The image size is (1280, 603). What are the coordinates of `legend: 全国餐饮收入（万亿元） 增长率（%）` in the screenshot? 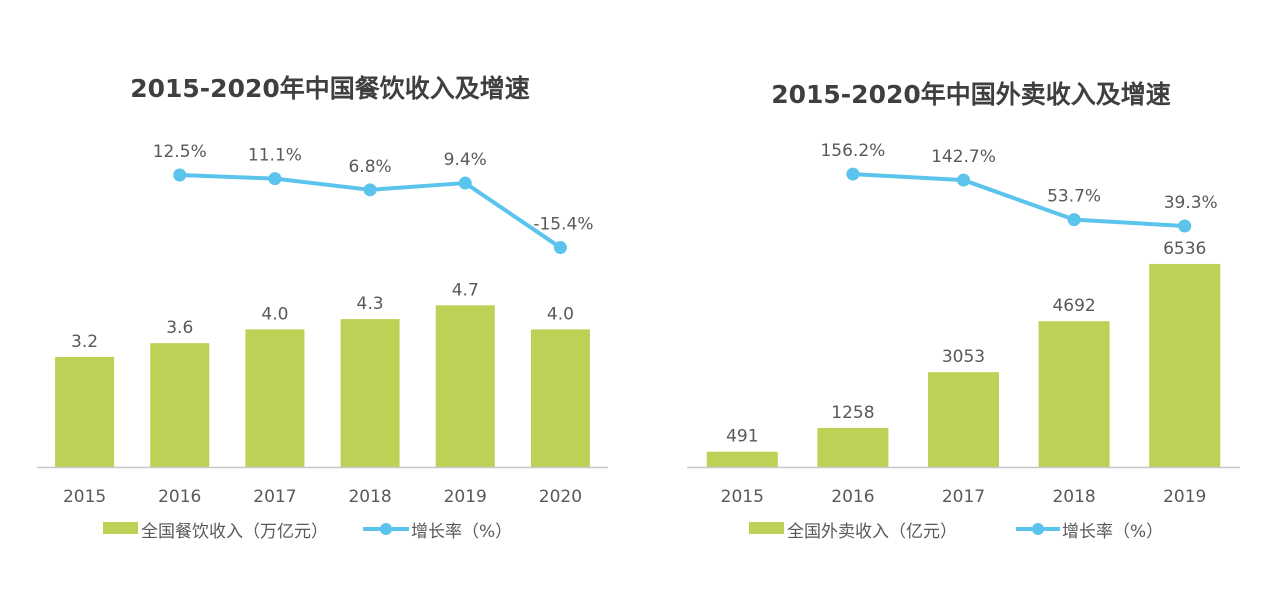 It's located at (307, 532).